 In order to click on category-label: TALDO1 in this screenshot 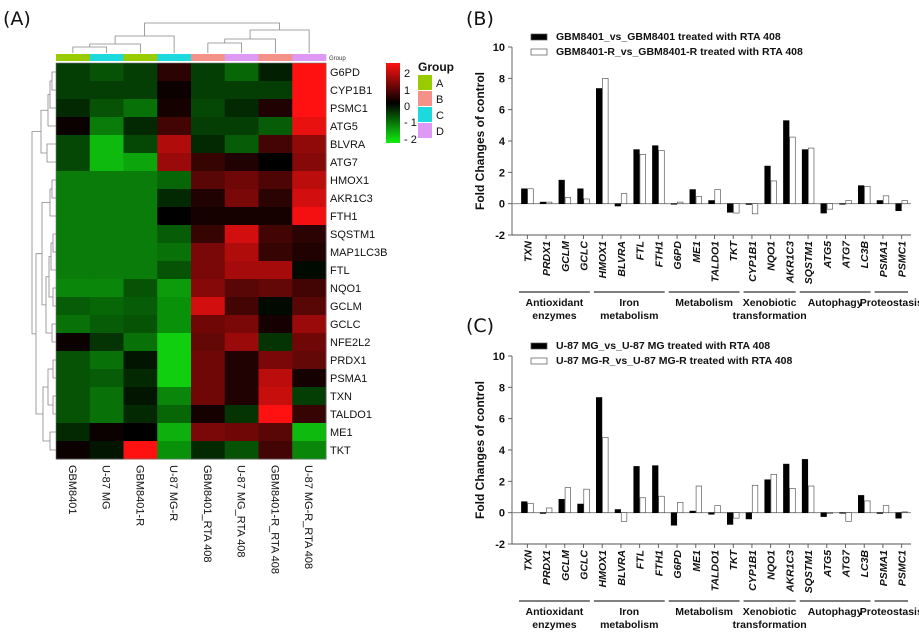, I will do `click(716, 261)`.